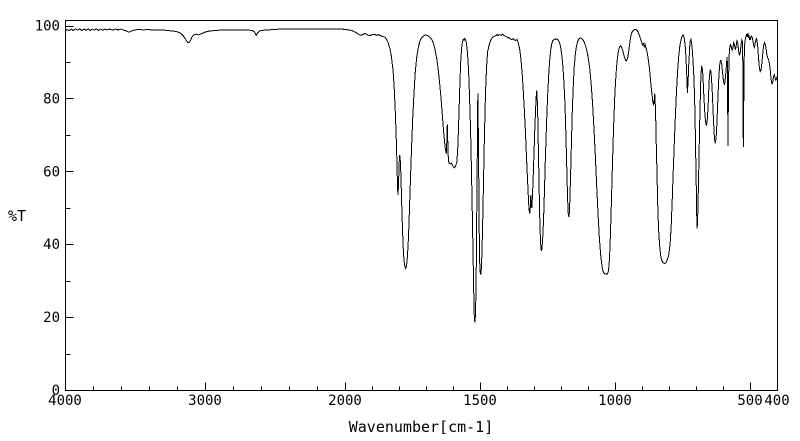 Image resolution: width=800 pixels, height=441 pixels. I want to click on y-axis-title: %T, so click(17, 216).